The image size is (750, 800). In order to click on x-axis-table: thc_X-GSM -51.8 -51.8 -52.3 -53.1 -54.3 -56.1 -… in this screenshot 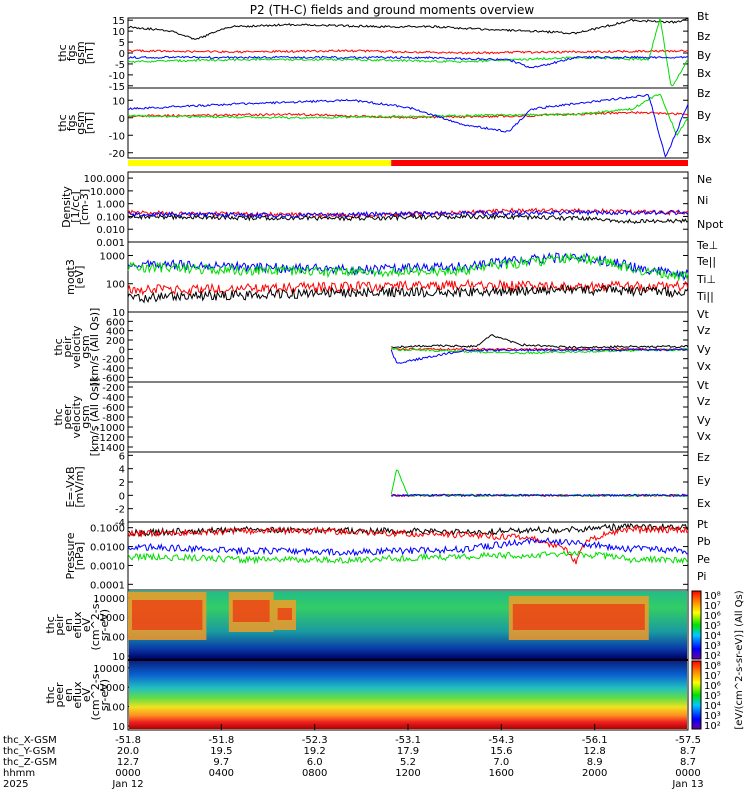, I will do `click(353, 757)`.